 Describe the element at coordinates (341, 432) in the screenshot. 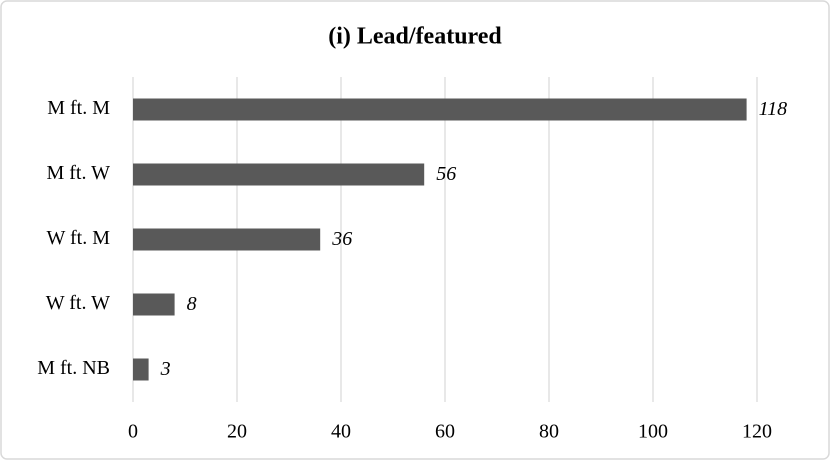

I see `x-tick-label: 40` at that location.